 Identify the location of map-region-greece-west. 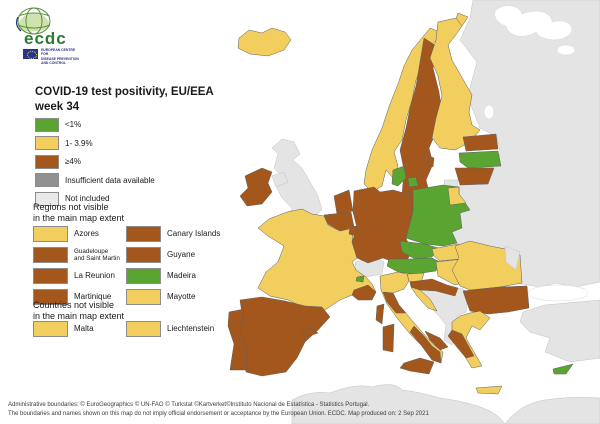
(461, 344).